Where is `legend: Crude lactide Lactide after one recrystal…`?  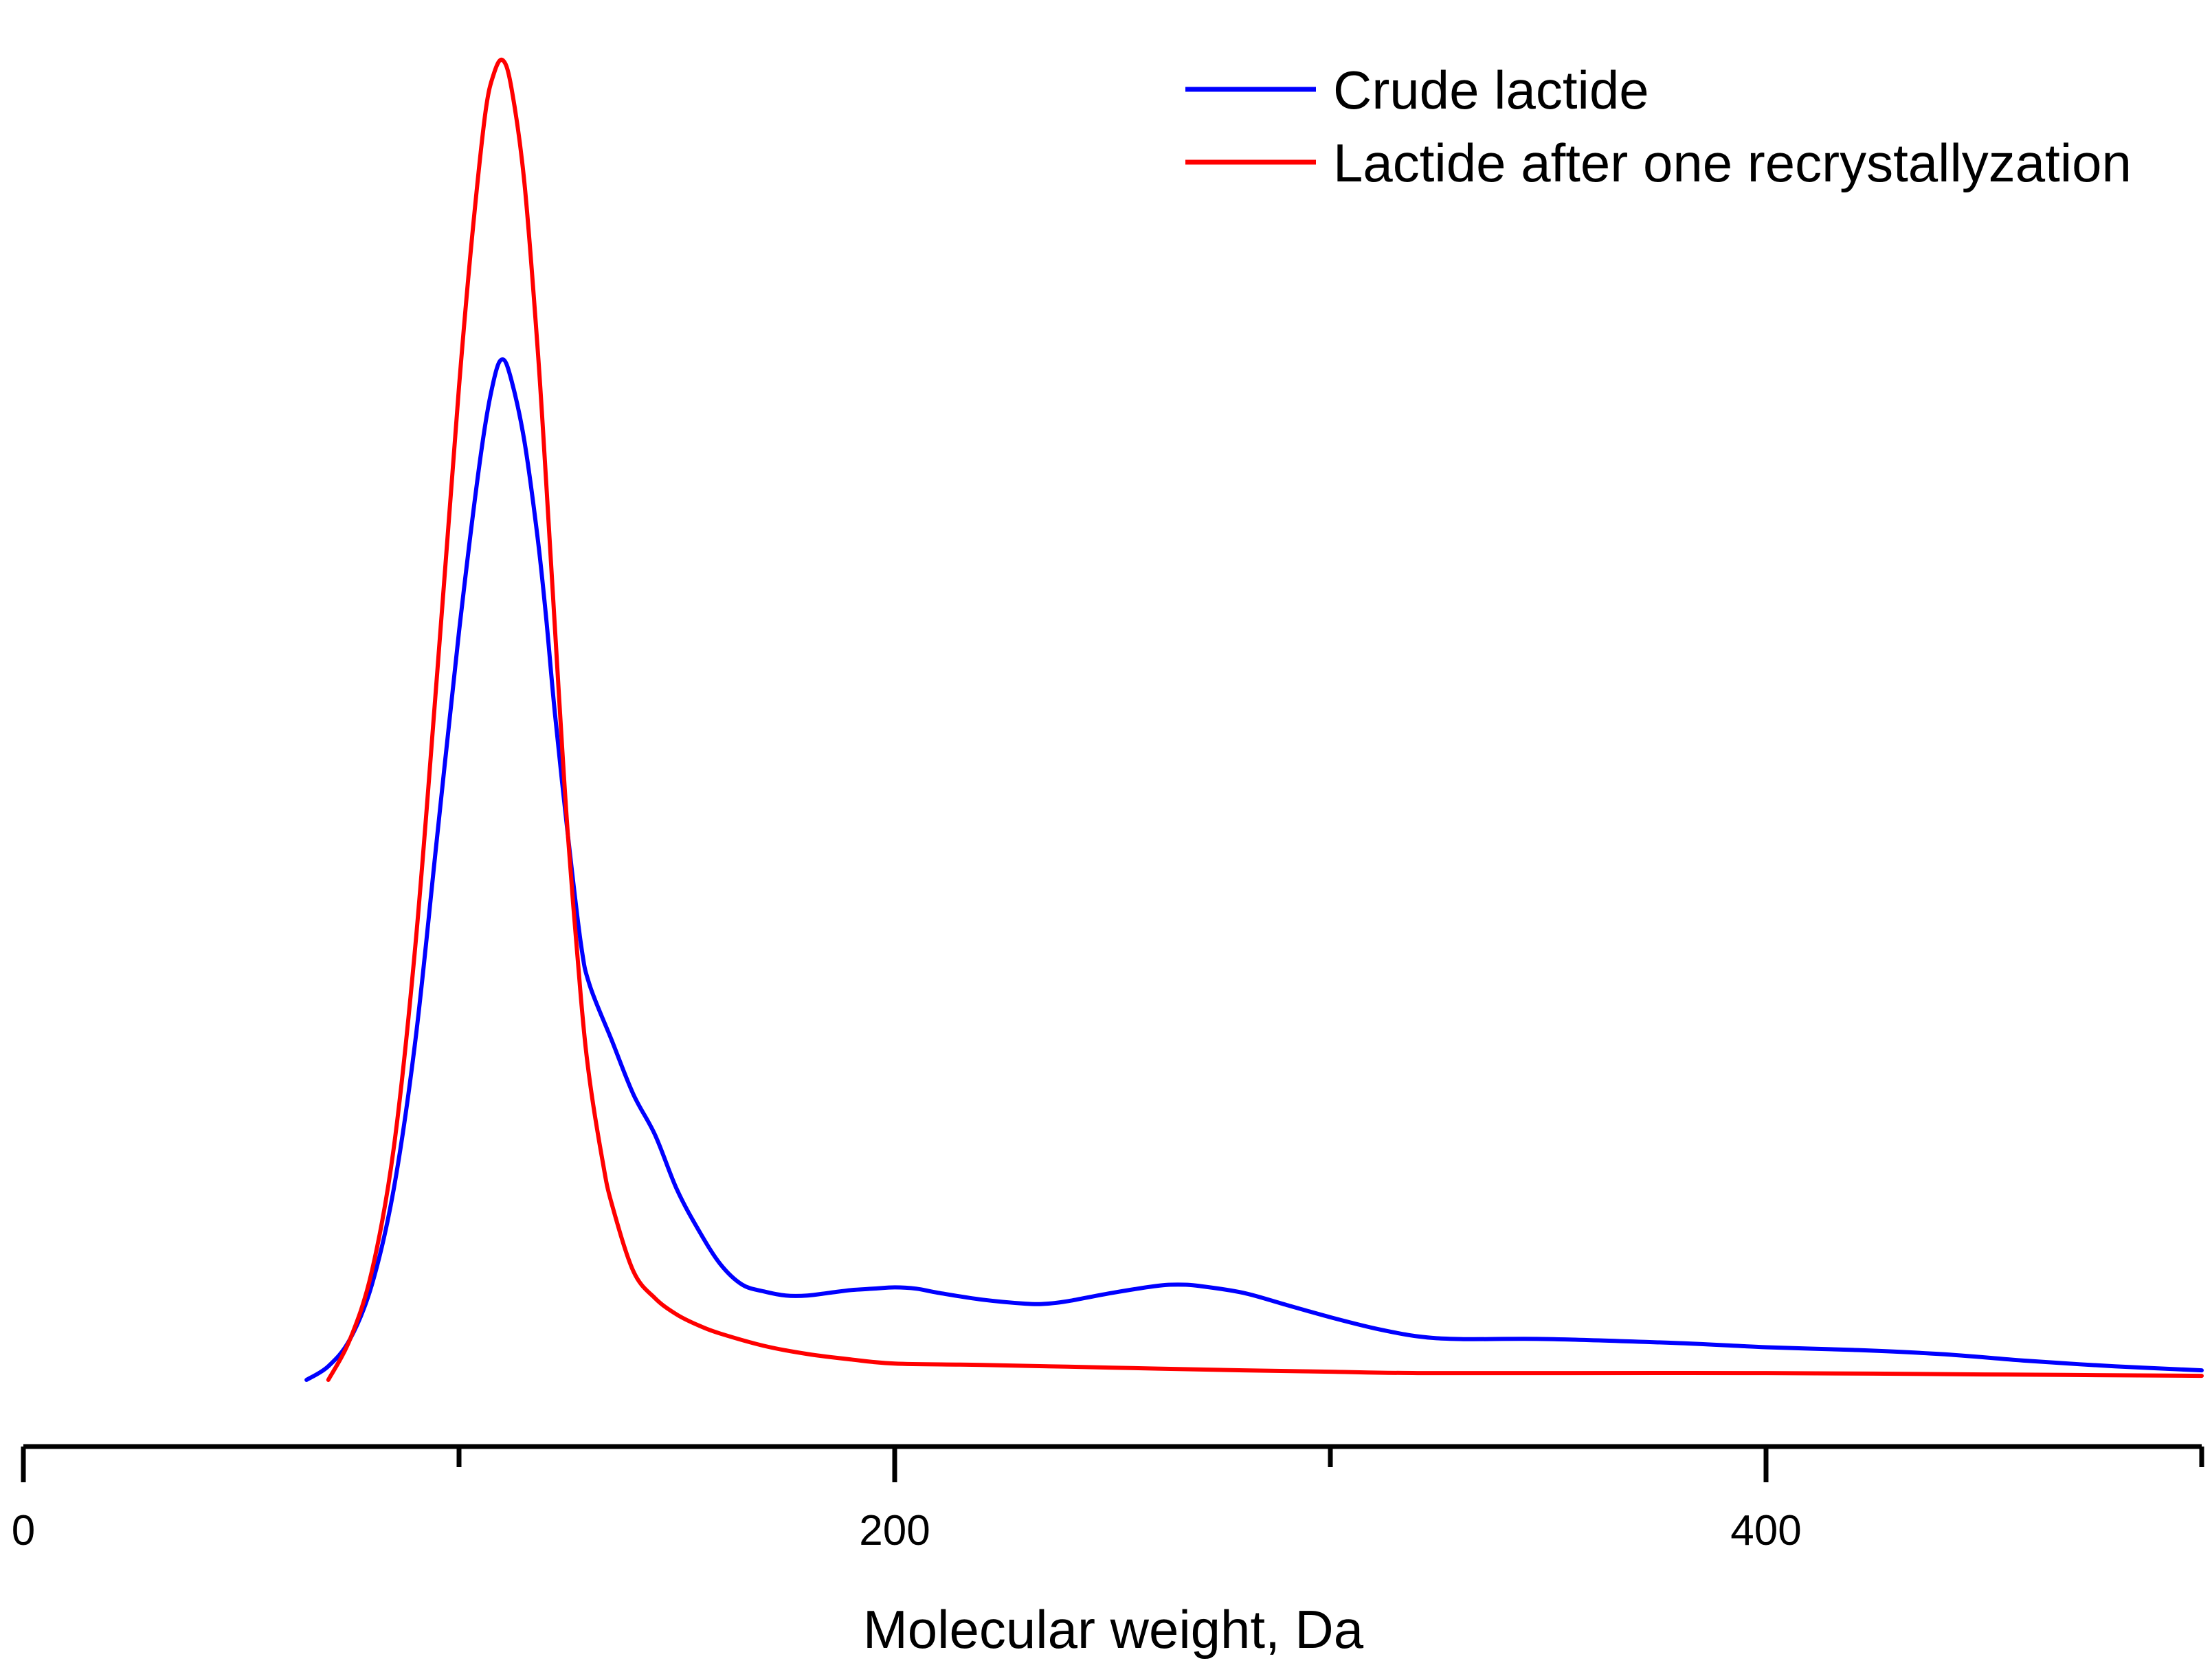
legend: Crude lactide Lactide after one recrystal… is located at coordinates (1658, 126).